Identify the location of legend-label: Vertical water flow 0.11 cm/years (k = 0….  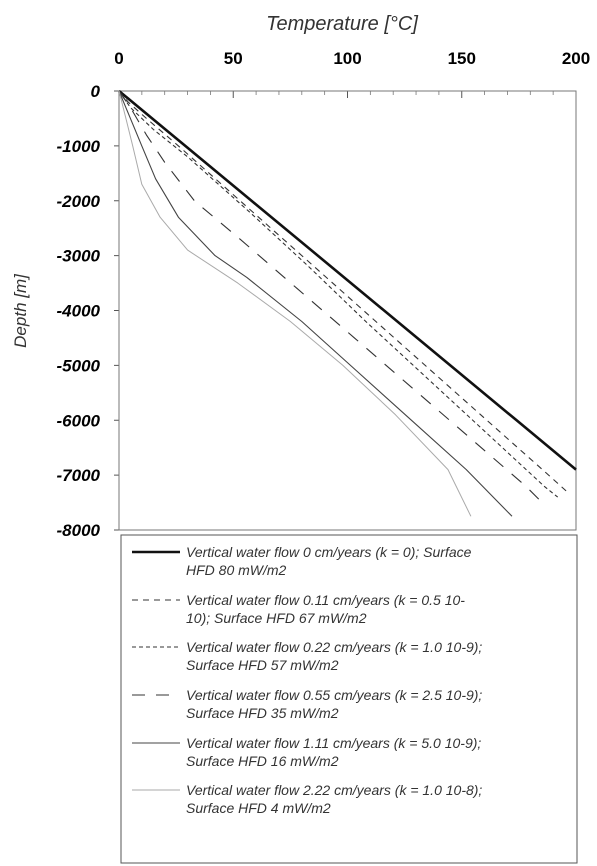
(325, 600).